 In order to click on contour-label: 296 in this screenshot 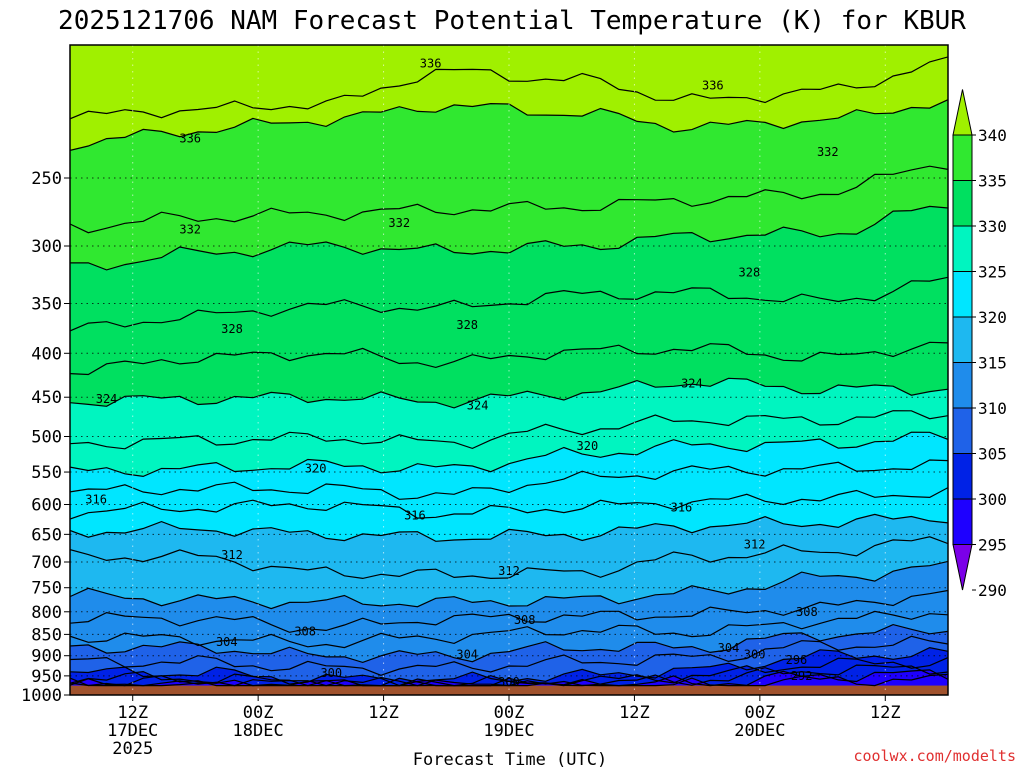, I will do `click(797, 660)`.